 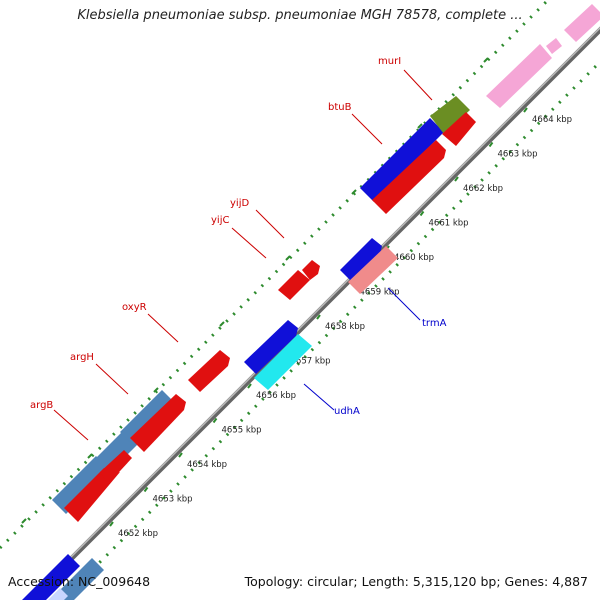 What do you see at coordinates (41, 405) in the screenshot?
I see `gene-label-argB: argB` at bounding box center [41, 405].